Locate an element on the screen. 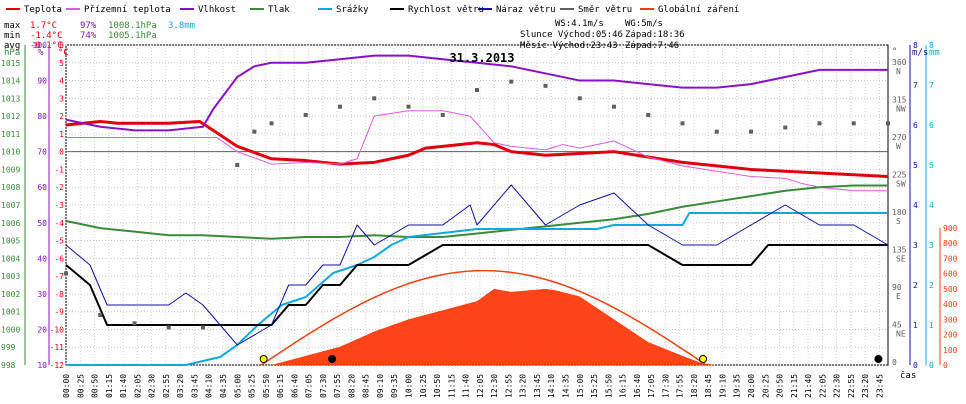  stats-min-temp: -1.4°C is located at coordinates (46, 36).